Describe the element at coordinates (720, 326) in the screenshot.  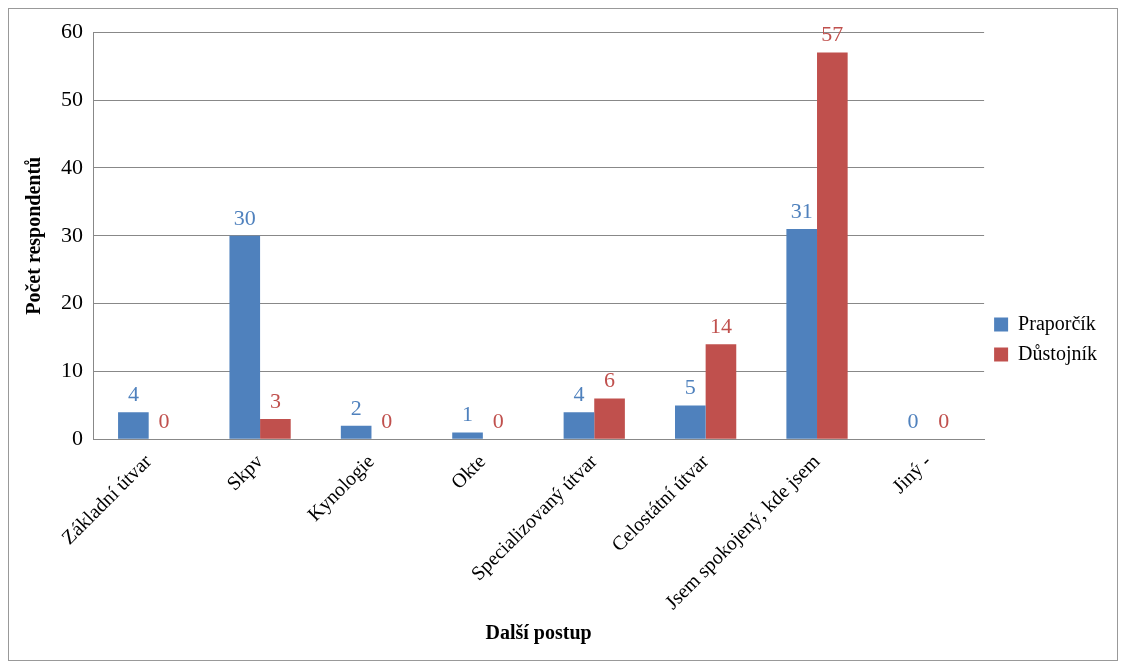
I see `data-label: 14` at that location.